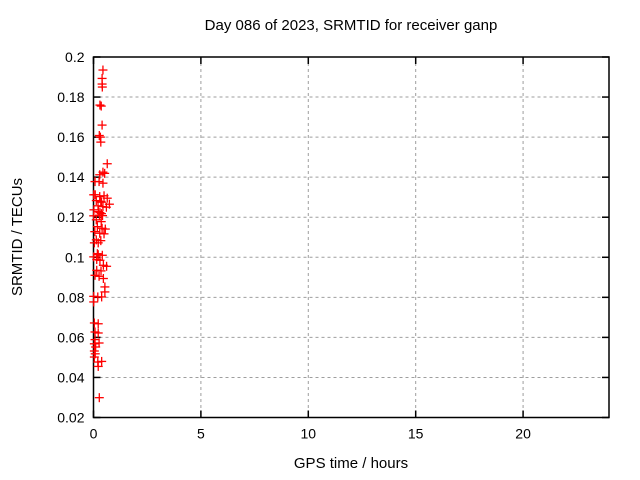 This screenshot has width=640, height=480. Describe the element at coordinates (75, 257) in the screenshot. I see `y-tick-label: 0.1` at that location.